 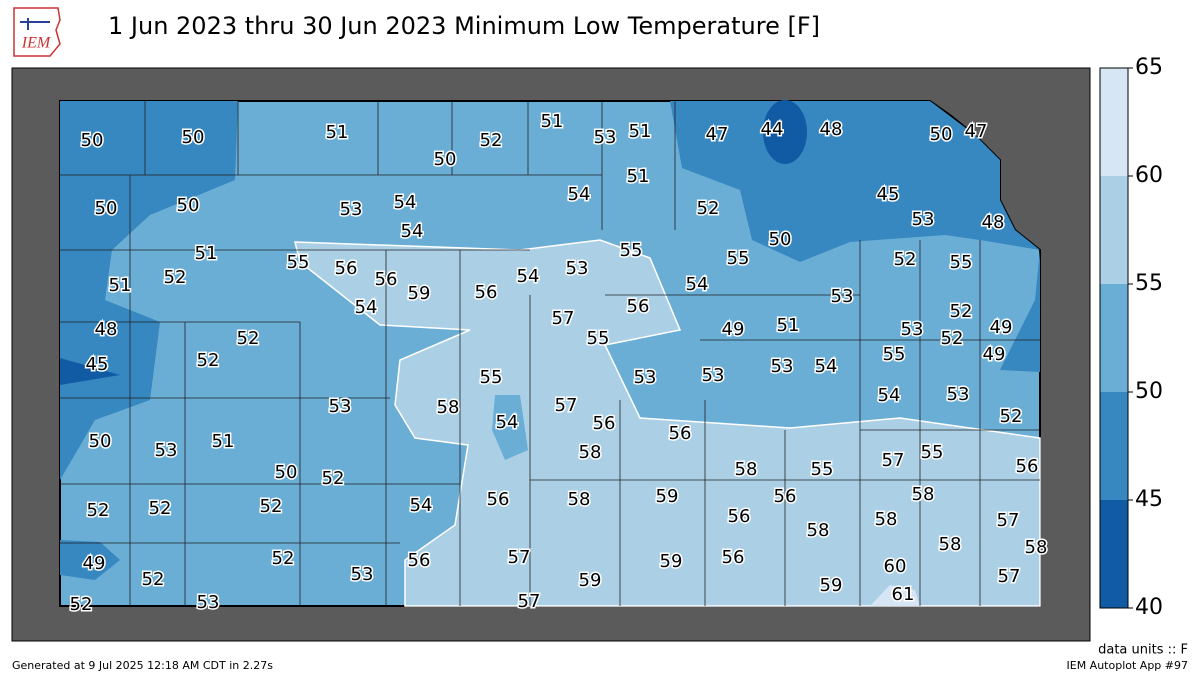 What do you see at coordinates (36, 43) in the screenshot?
I see `logo-text: IEM` at bounding box center [36, 43].